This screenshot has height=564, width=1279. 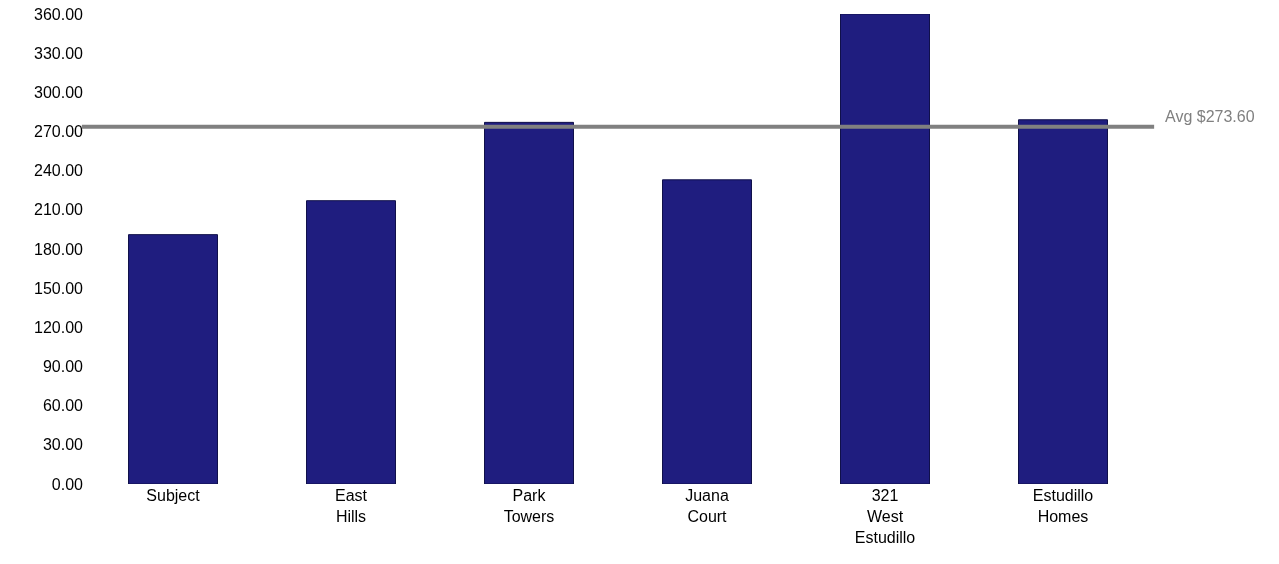 I want to click on y-tick-label: 360.00, so click(x=59, y=14).